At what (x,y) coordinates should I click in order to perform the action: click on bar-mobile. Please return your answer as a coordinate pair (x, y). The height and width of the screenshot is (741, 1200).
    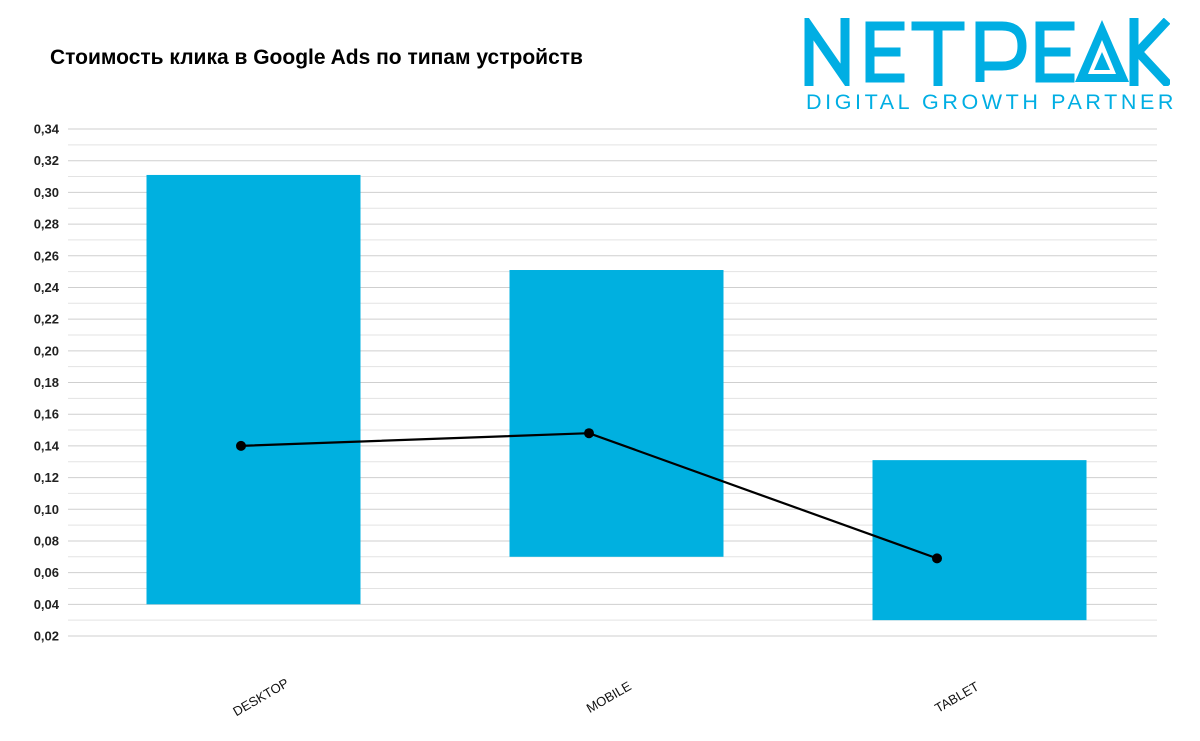
    Looking at the image, I should click on (616, 413).